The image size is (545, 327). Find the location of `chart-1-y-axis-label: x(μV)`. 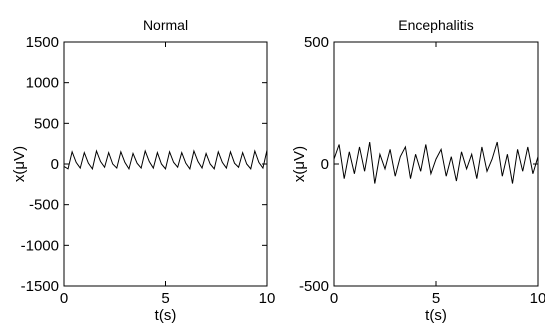

chart-1-y-axis-label: x(μV) is located at coordinates (19, 164).